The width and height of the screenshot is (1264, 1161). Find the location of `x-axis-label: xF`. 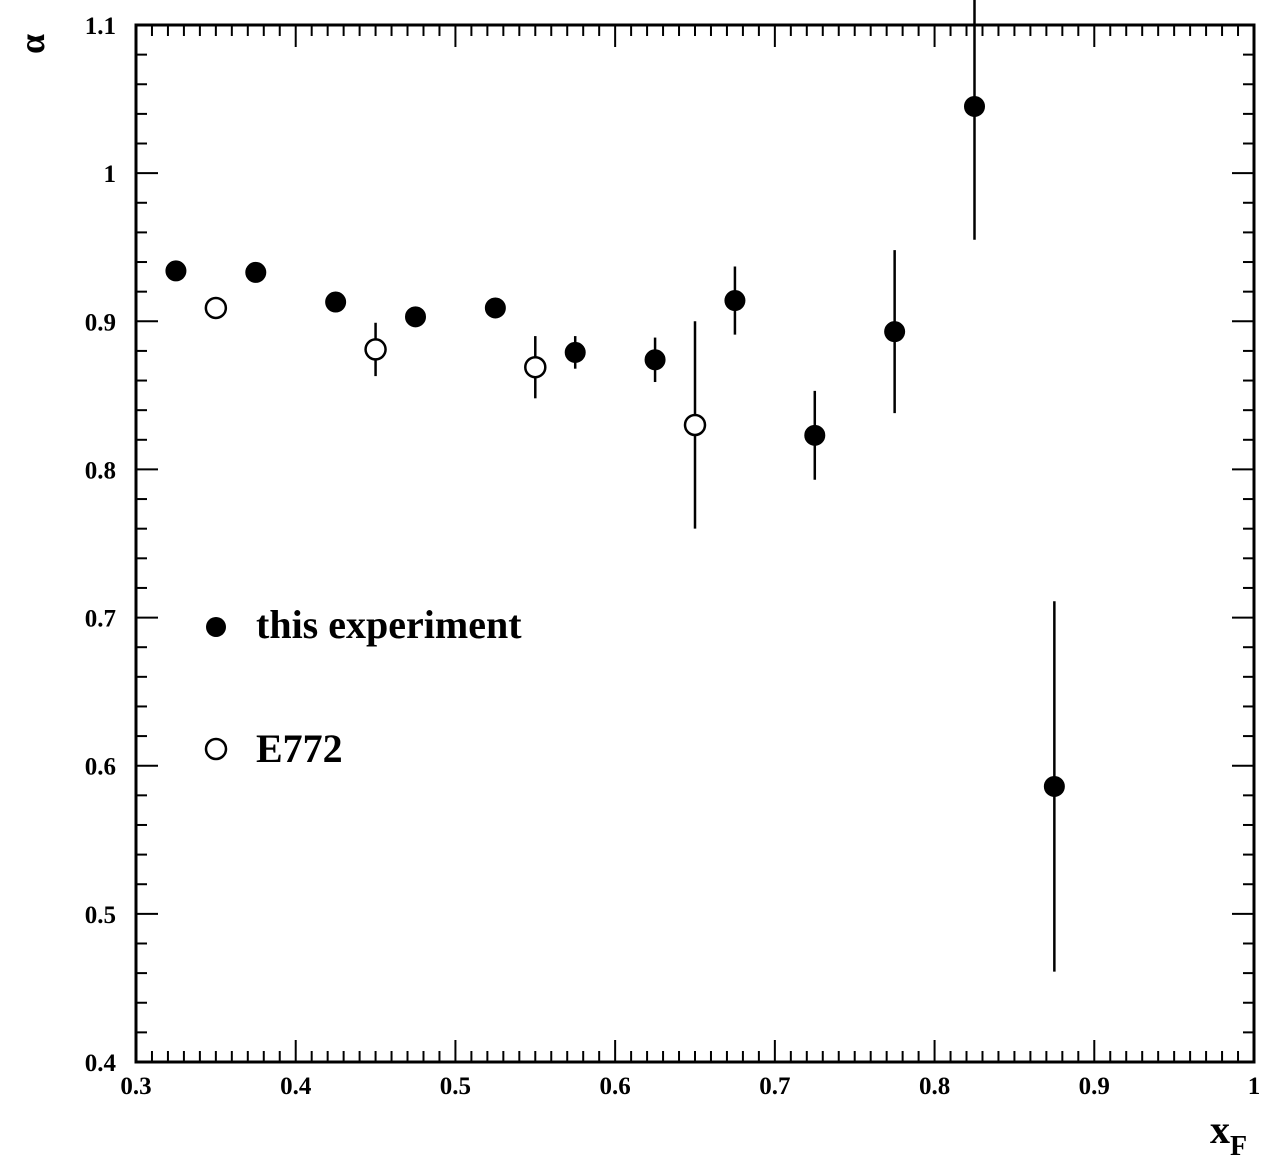

x-axis-label: xF is located at coordinates (1228, 1134).